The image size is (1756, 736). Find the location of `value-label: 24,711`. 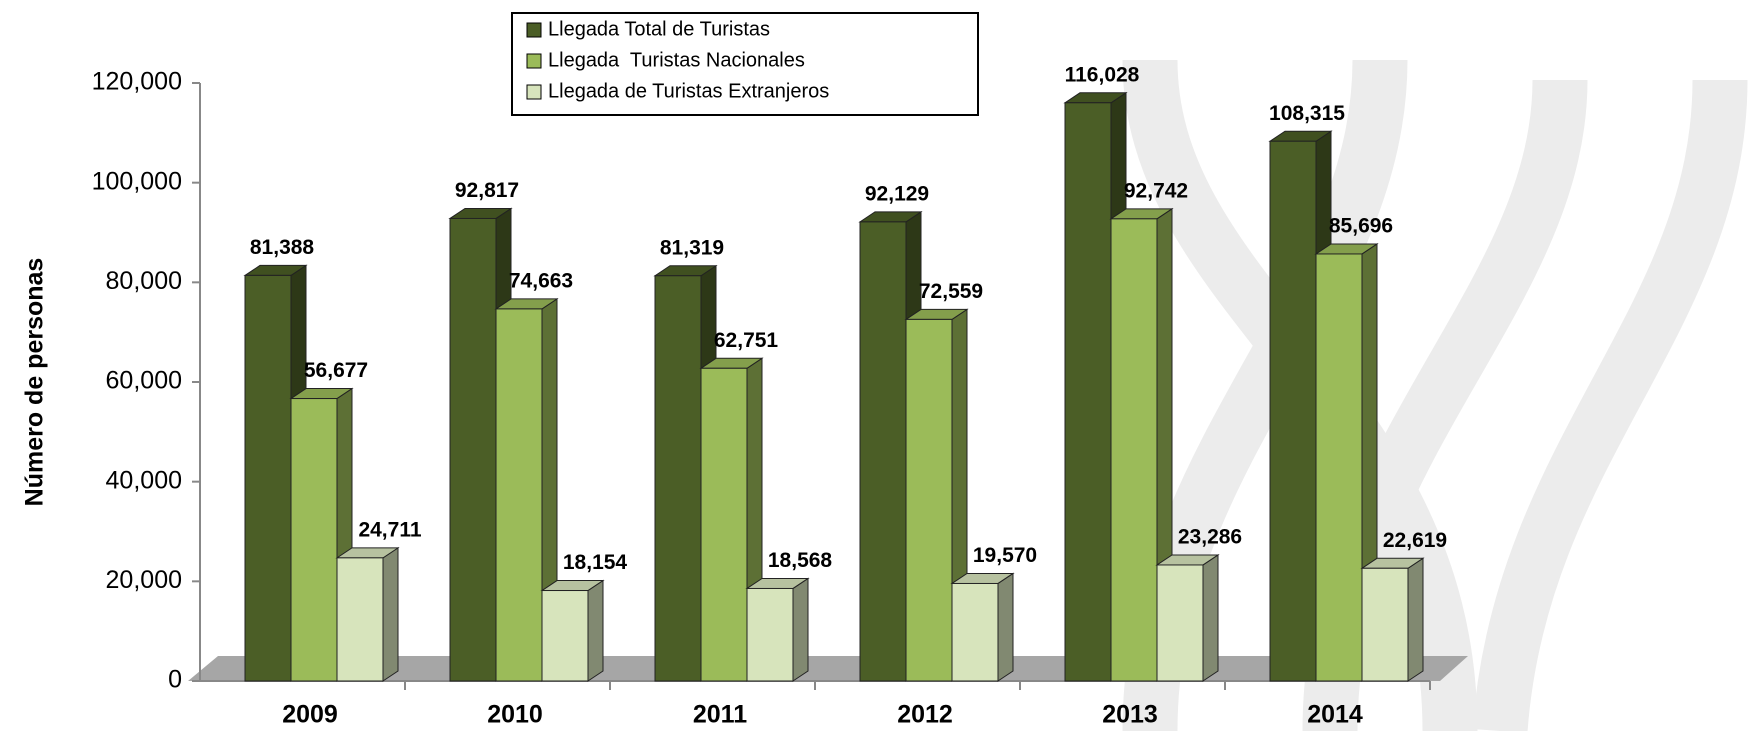

value-label: 24,711 is located at coordinates (389, 529).